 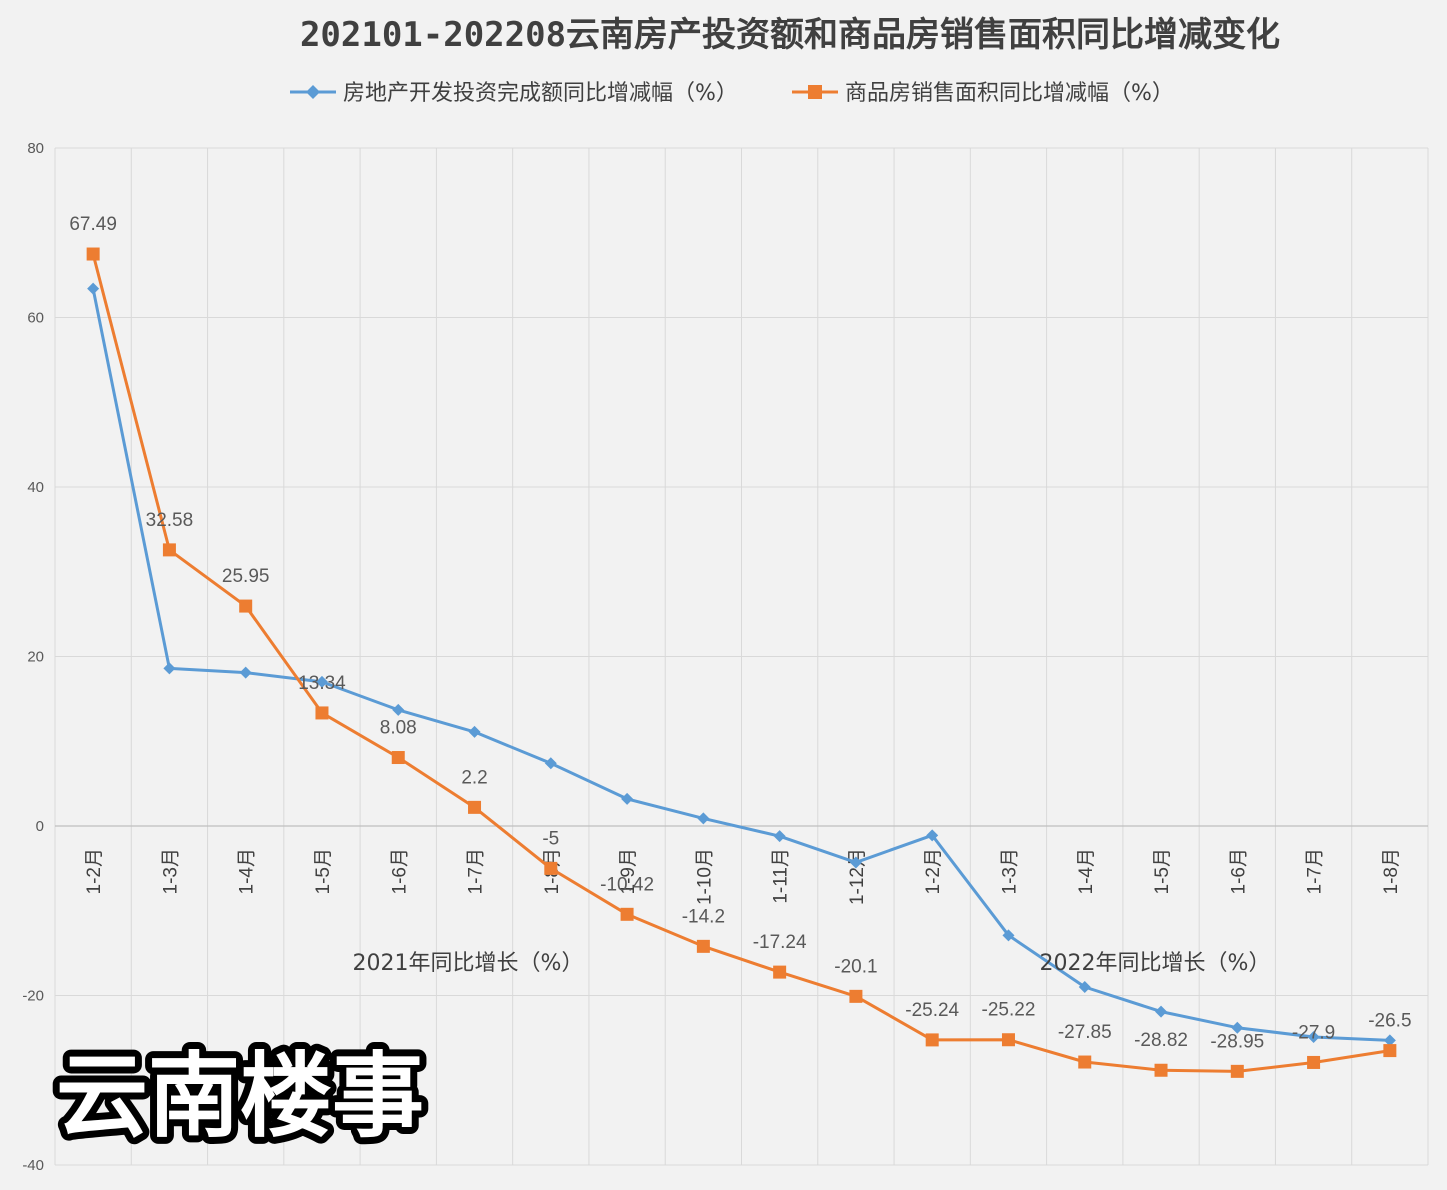 I want to click on data-label: 8.08, so click(x=398, y=728).